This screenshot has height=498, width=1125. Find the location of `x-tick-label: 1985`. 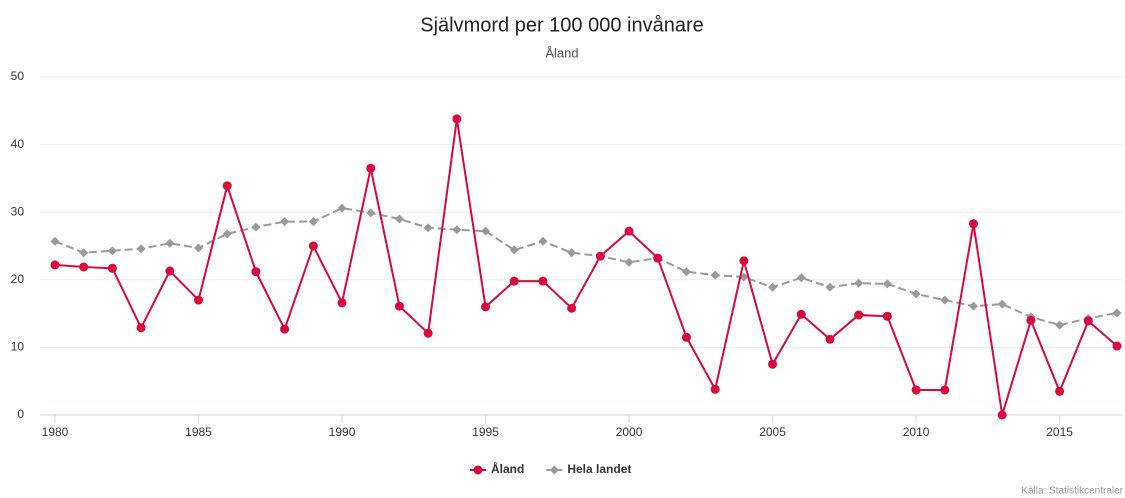

x-tick-label: 1985 is located at coordinates (198, 432).